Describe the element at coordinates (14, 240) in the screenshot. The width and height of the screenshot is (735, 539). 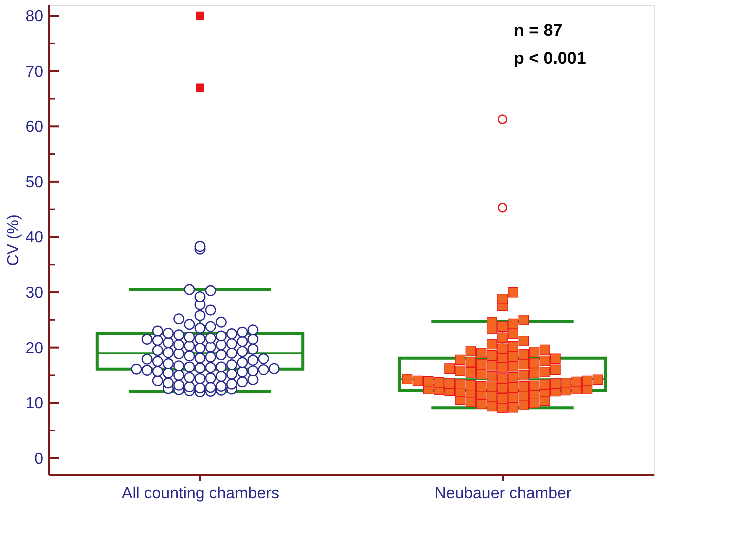
I see `y-axis-title: CV (%)` at that location.